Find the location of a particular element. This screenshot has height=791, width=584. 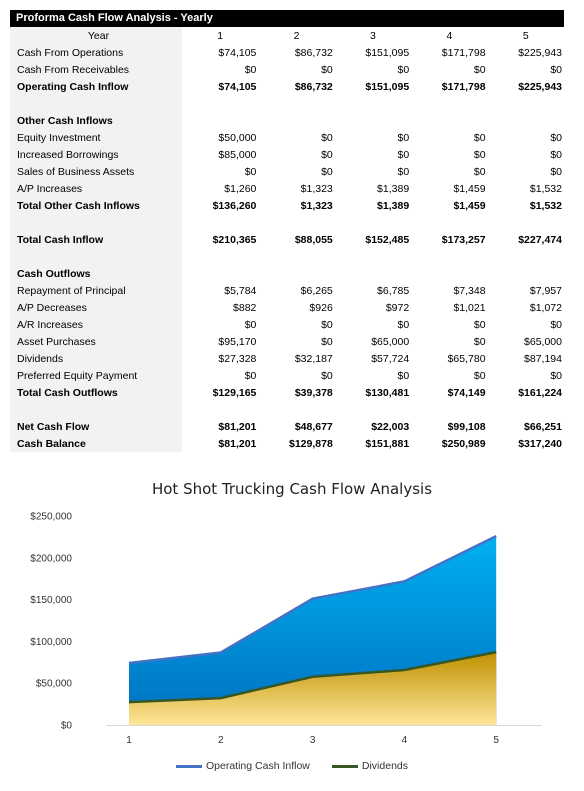

cell-value: $5,784 is located at coordinates (240, 290).